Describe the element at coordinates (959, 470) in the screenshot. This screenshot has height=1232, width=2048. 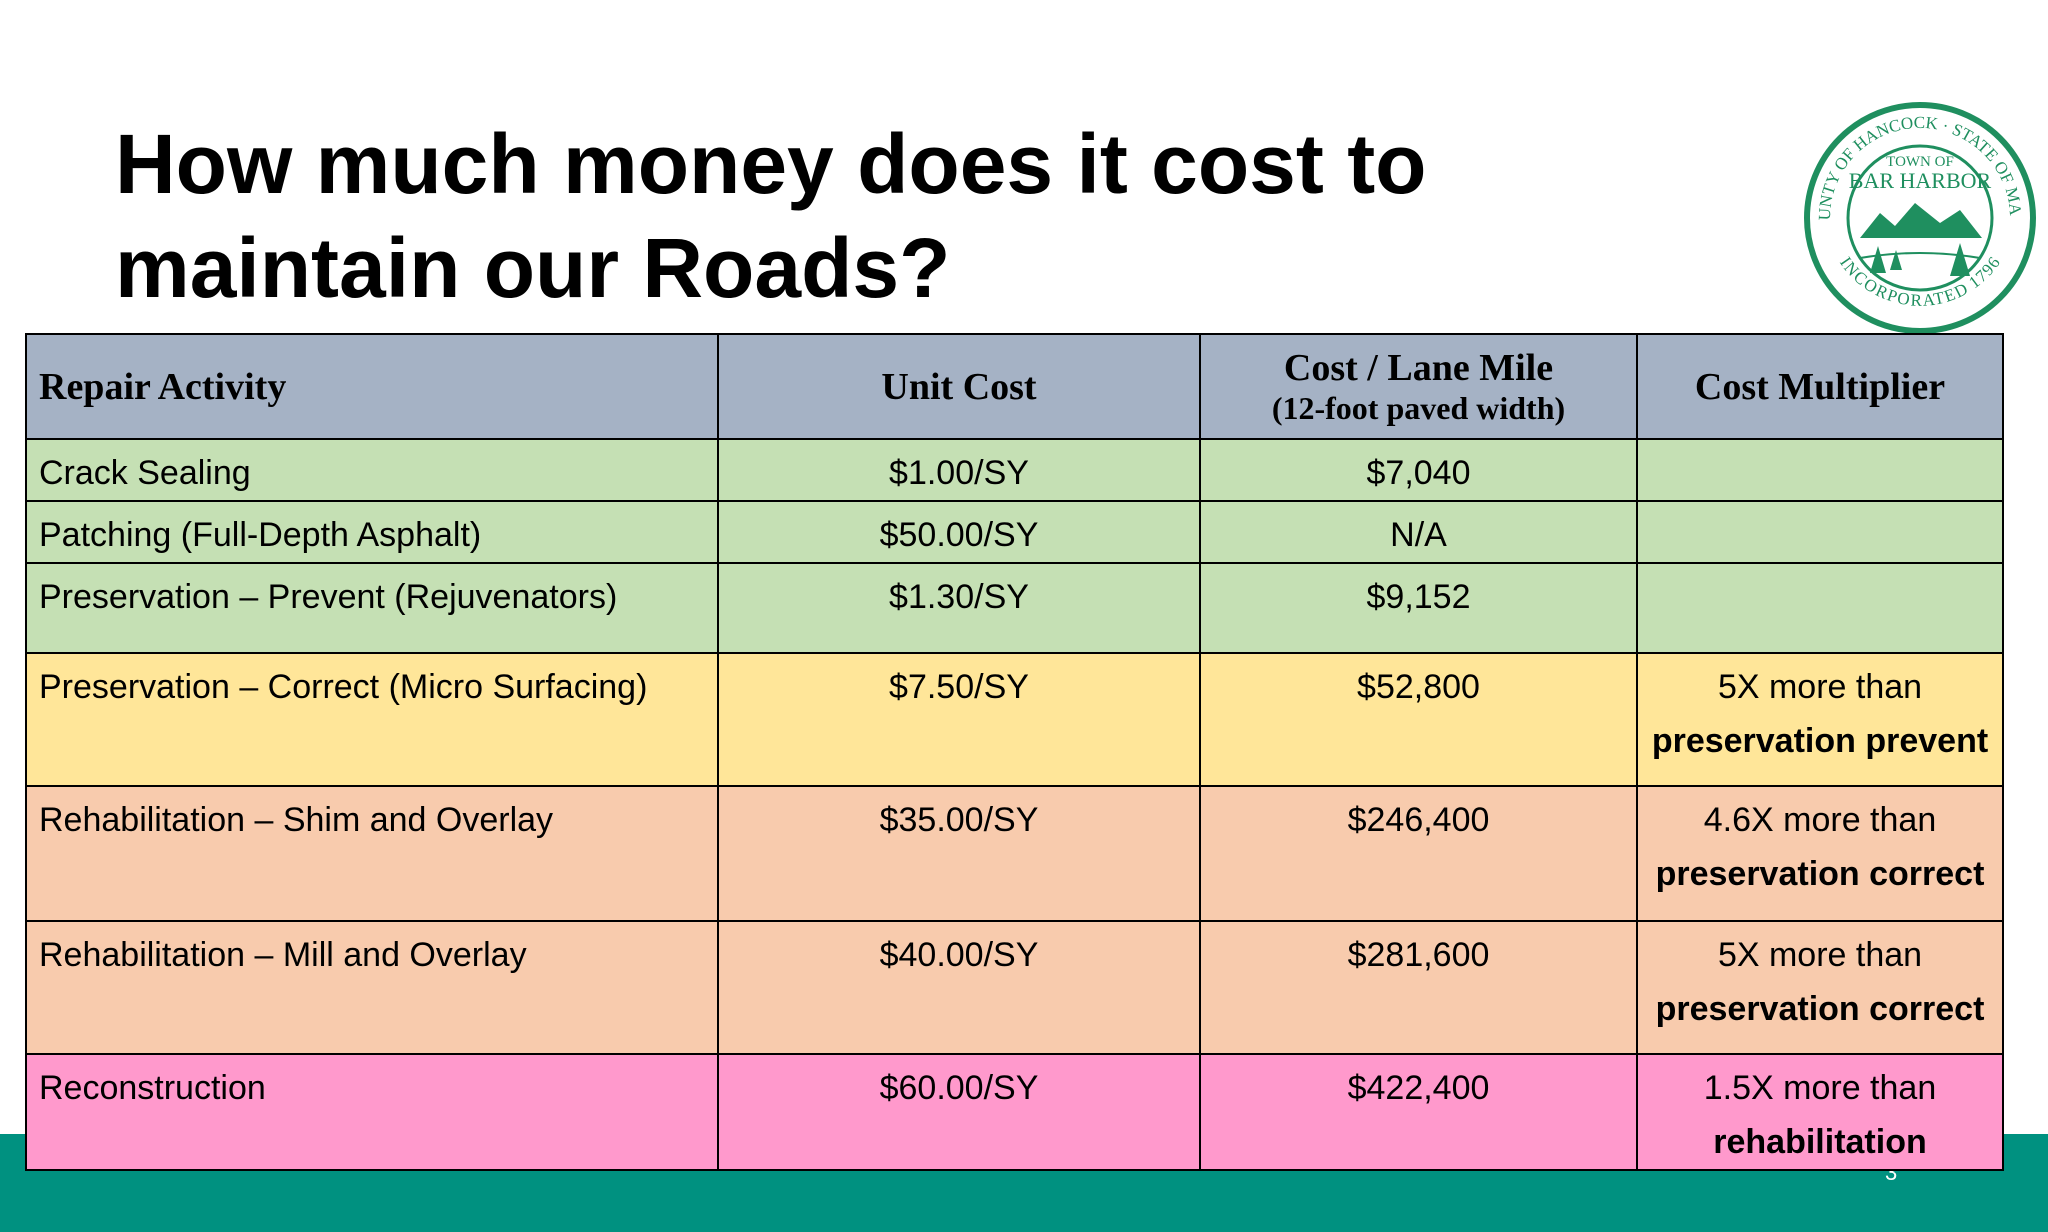
I see `table-cell: $1.00/SY` at that location.